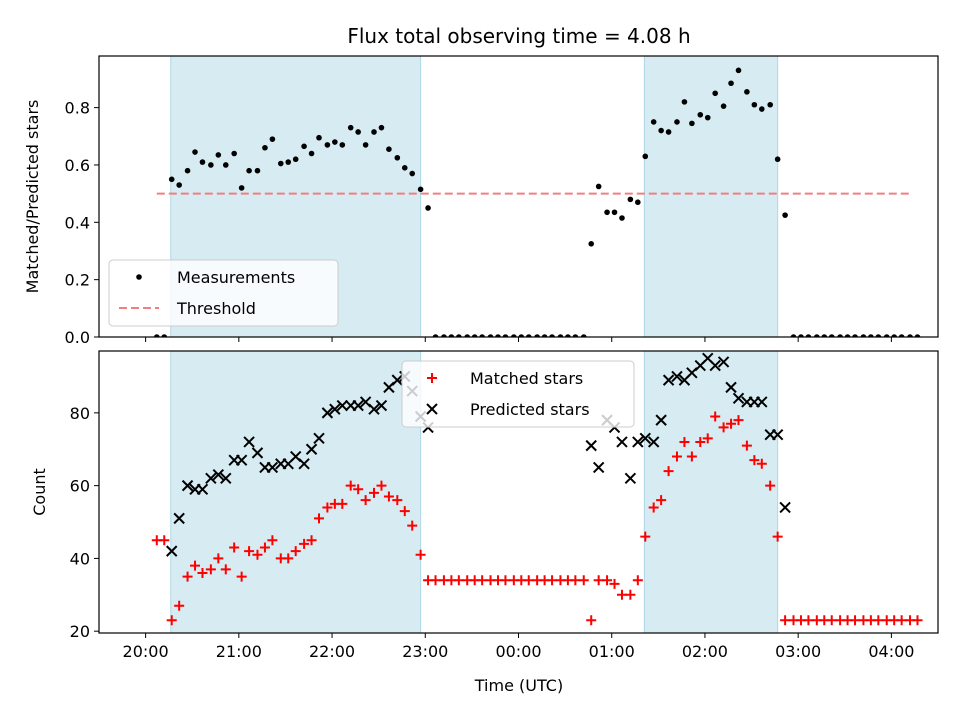  I want to click on x-tick-label: 00:00, so click(518, 651).